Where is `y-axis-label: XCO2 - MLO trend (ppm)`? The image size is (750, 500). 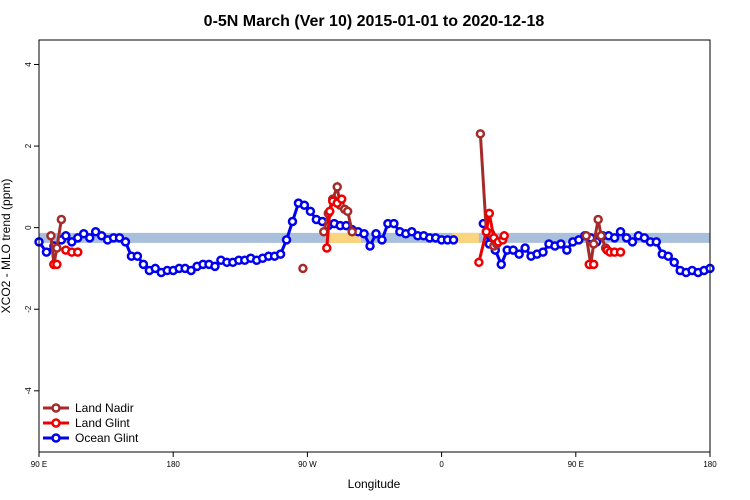 y-axis-label: XCO2 - MLO trend (ppm) is located at coordinates (6, 246).